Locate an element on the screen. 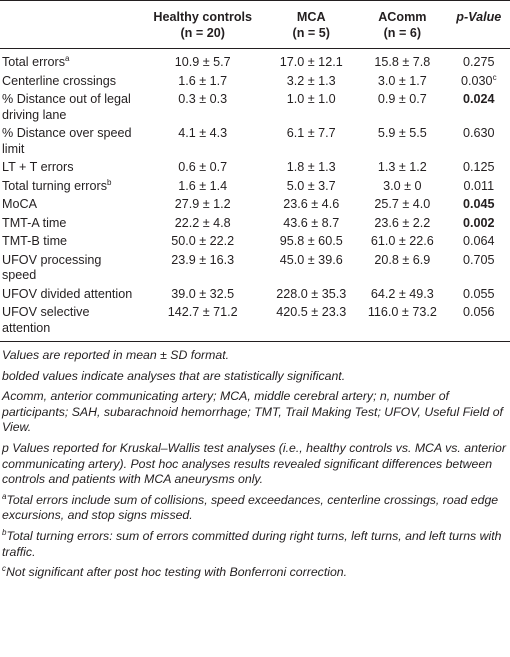  cell-p-value: 0.002 is located at coordinates (479, 223).